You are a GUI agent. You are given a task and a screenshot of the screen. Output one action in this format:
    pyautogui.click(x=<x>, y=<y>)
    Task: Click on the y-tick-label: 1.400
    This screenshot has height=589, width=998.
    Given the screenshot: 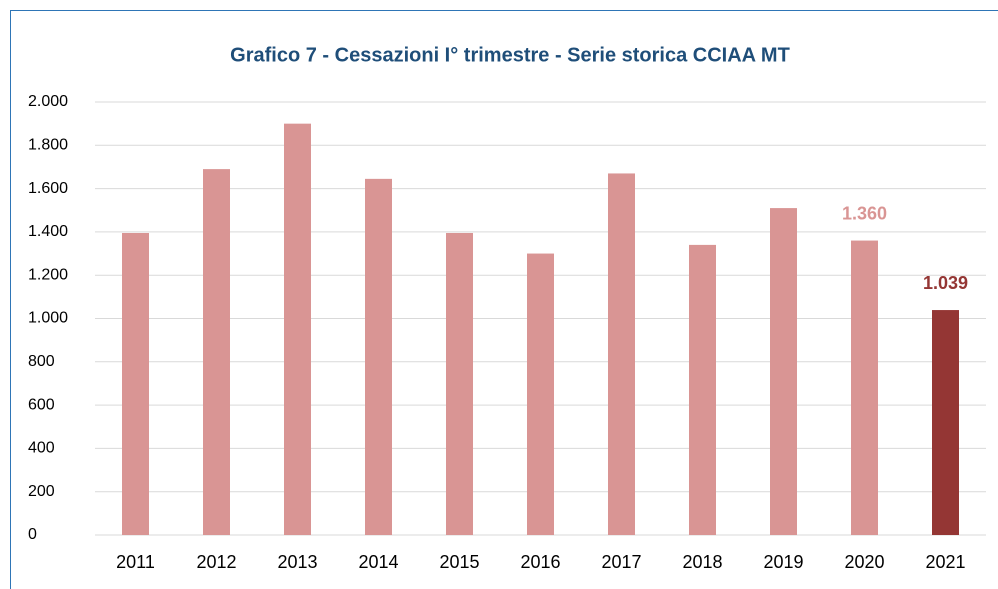 What is the action you would take?
    pyautogui.click(x=48, y=231)
    